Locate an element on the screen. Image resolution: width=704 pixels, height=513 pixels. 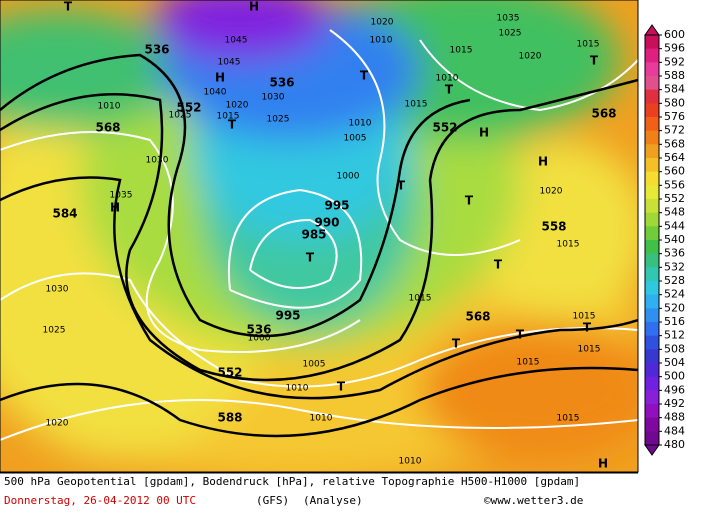
colorbar-label: 552 is located at coordinates (674, 198).